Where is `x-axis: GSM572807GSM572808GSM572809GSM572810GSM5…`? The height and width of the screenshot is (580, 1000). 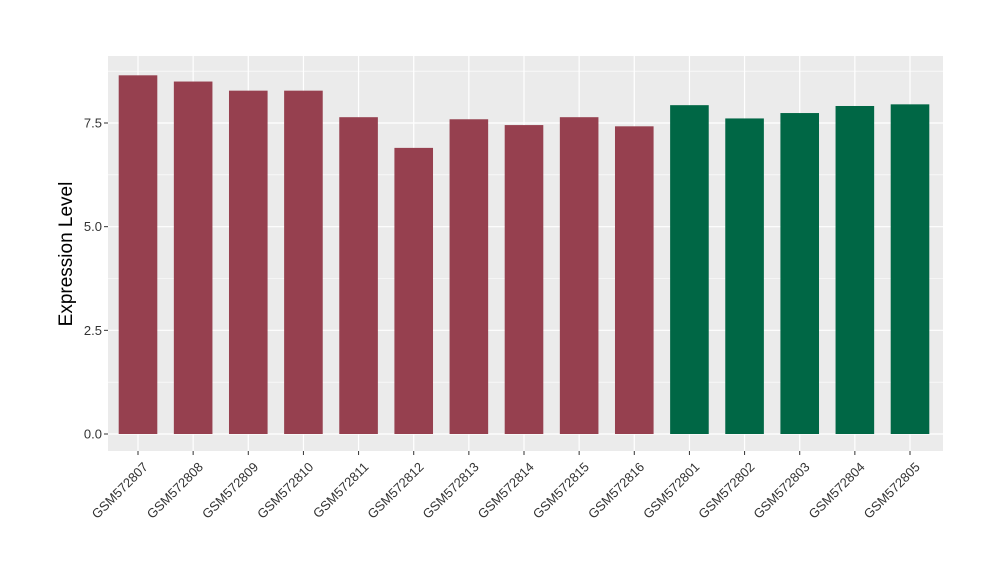 x-axis: GSM572807GSM572808GSM572809GSM572810GSM5… is located at coordinates (506, 486).